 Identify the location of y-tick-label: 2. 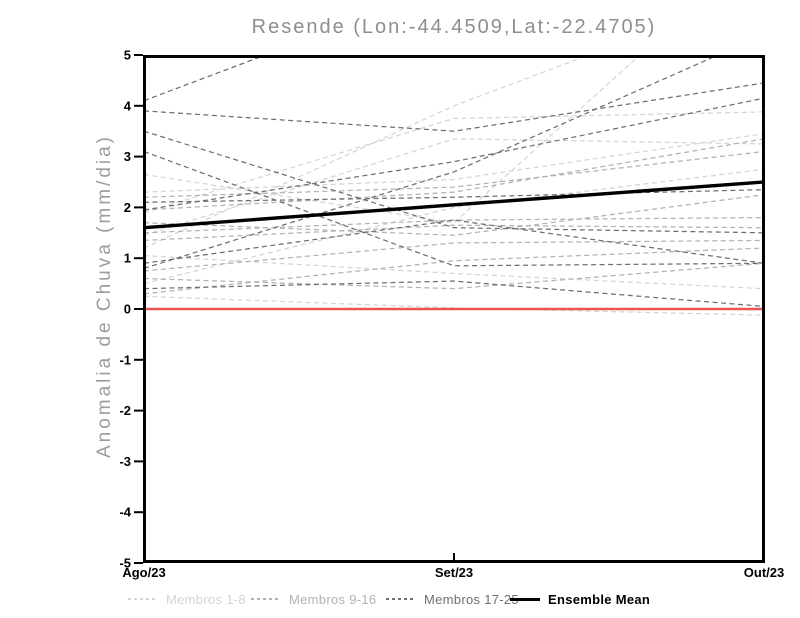
(127, 207).